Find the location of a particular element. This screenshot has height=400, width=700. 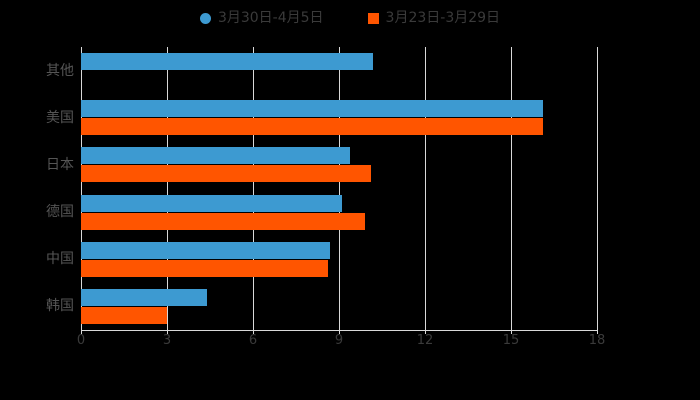

legend-label-series-1: 3月30日-4月5日 is located at coordinates (270, 18).